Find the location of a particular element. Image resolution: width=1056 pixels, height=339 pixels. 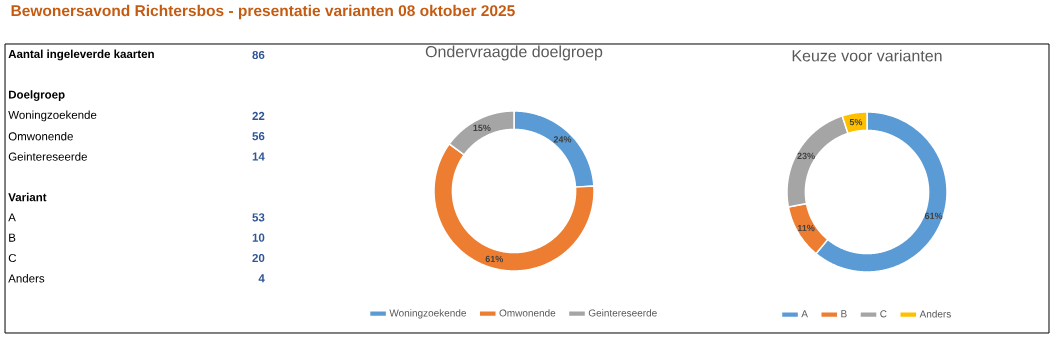

category-label: Aantal ingeleverde kaarten is located at coordinates (81, 55).